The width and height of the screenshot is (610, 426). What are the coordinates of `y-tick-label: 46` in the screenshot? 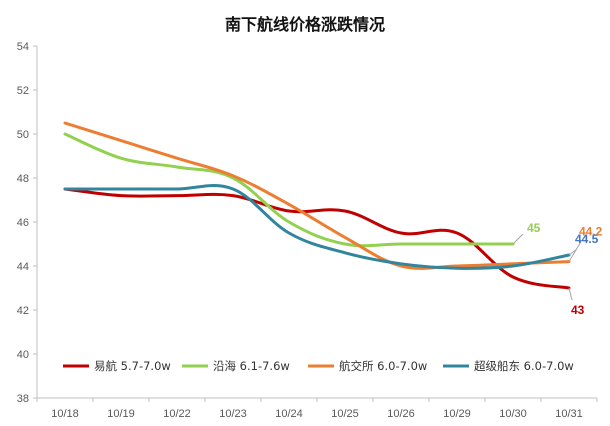 It's located at (23, 223).